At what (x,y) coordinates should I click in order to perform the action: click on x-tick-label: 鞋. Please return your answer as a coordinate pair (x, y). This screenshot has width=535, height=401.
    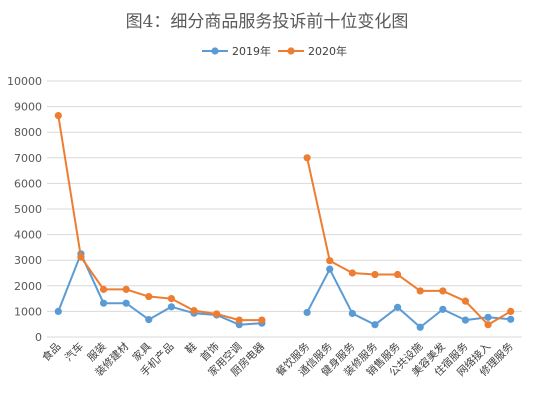
    Looking at the image, I should click on (191, 348).